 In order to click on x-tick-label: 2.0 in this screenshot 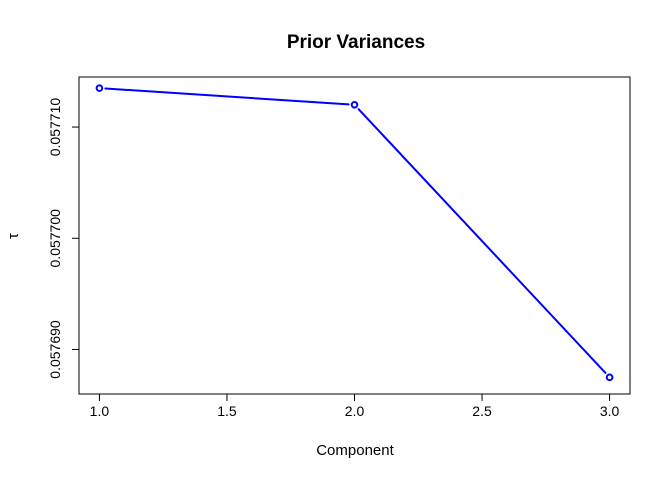, I will do `click(355, 411)`.